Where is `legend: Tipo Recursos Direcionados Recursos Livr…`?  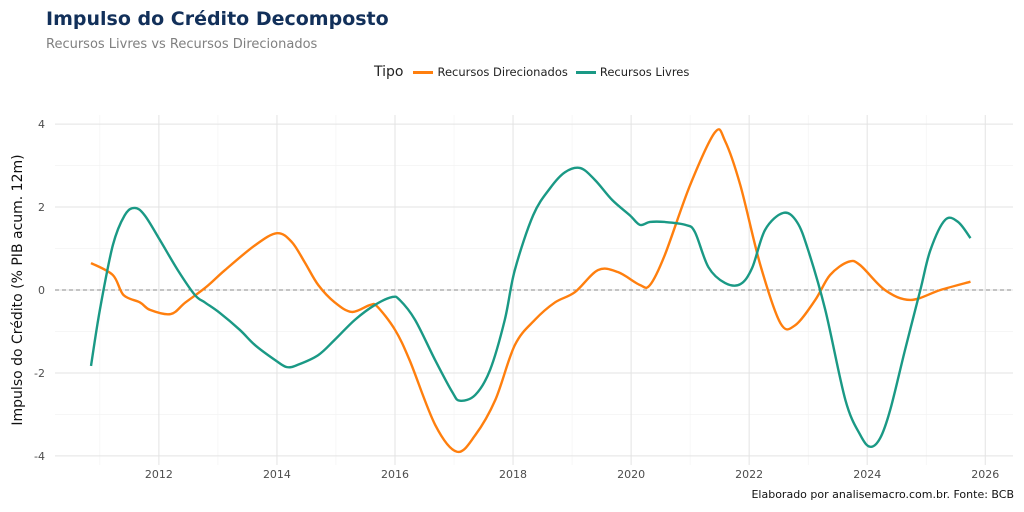 legend: Tipo Recursos Direcionados Recursos Livr… is located at coordinates (535, 72).